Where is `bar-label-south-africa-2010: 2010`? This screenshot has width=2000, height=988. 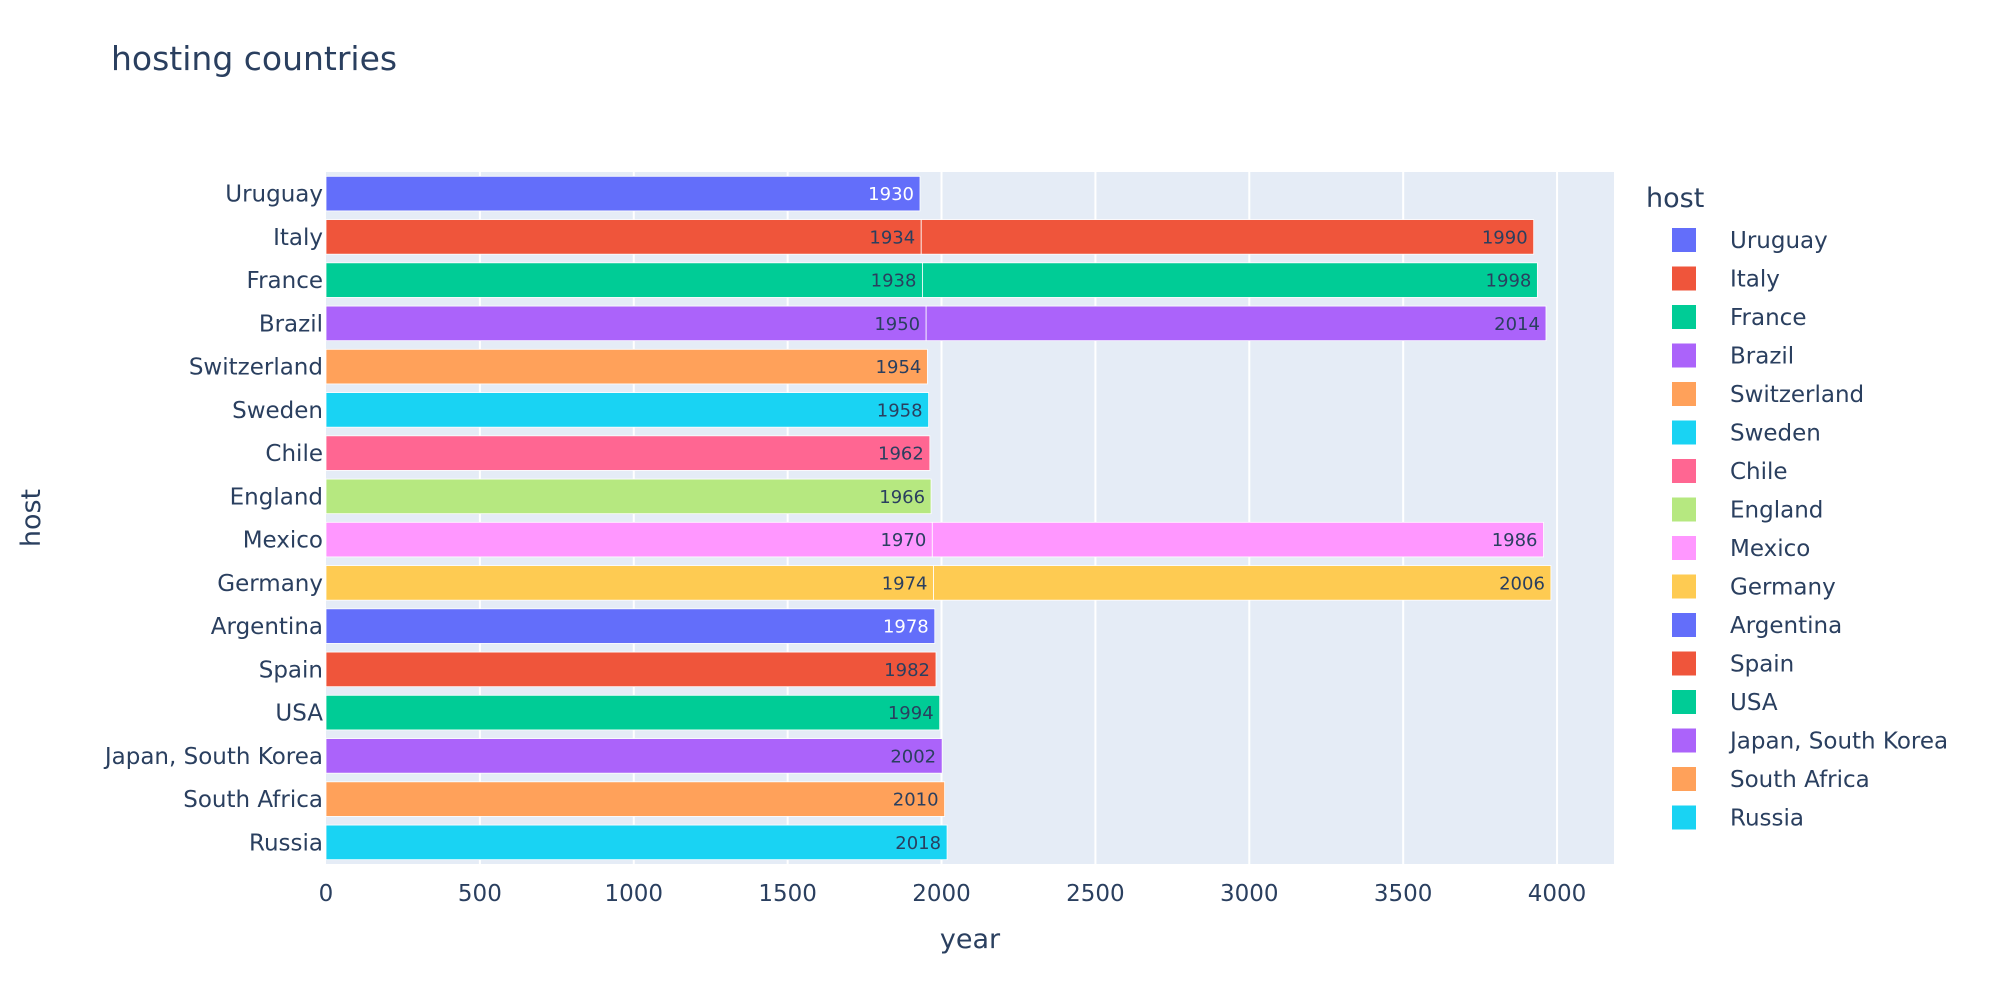 bar-label-south-africa-2010: 2010 is located at coordinates (916, 800).